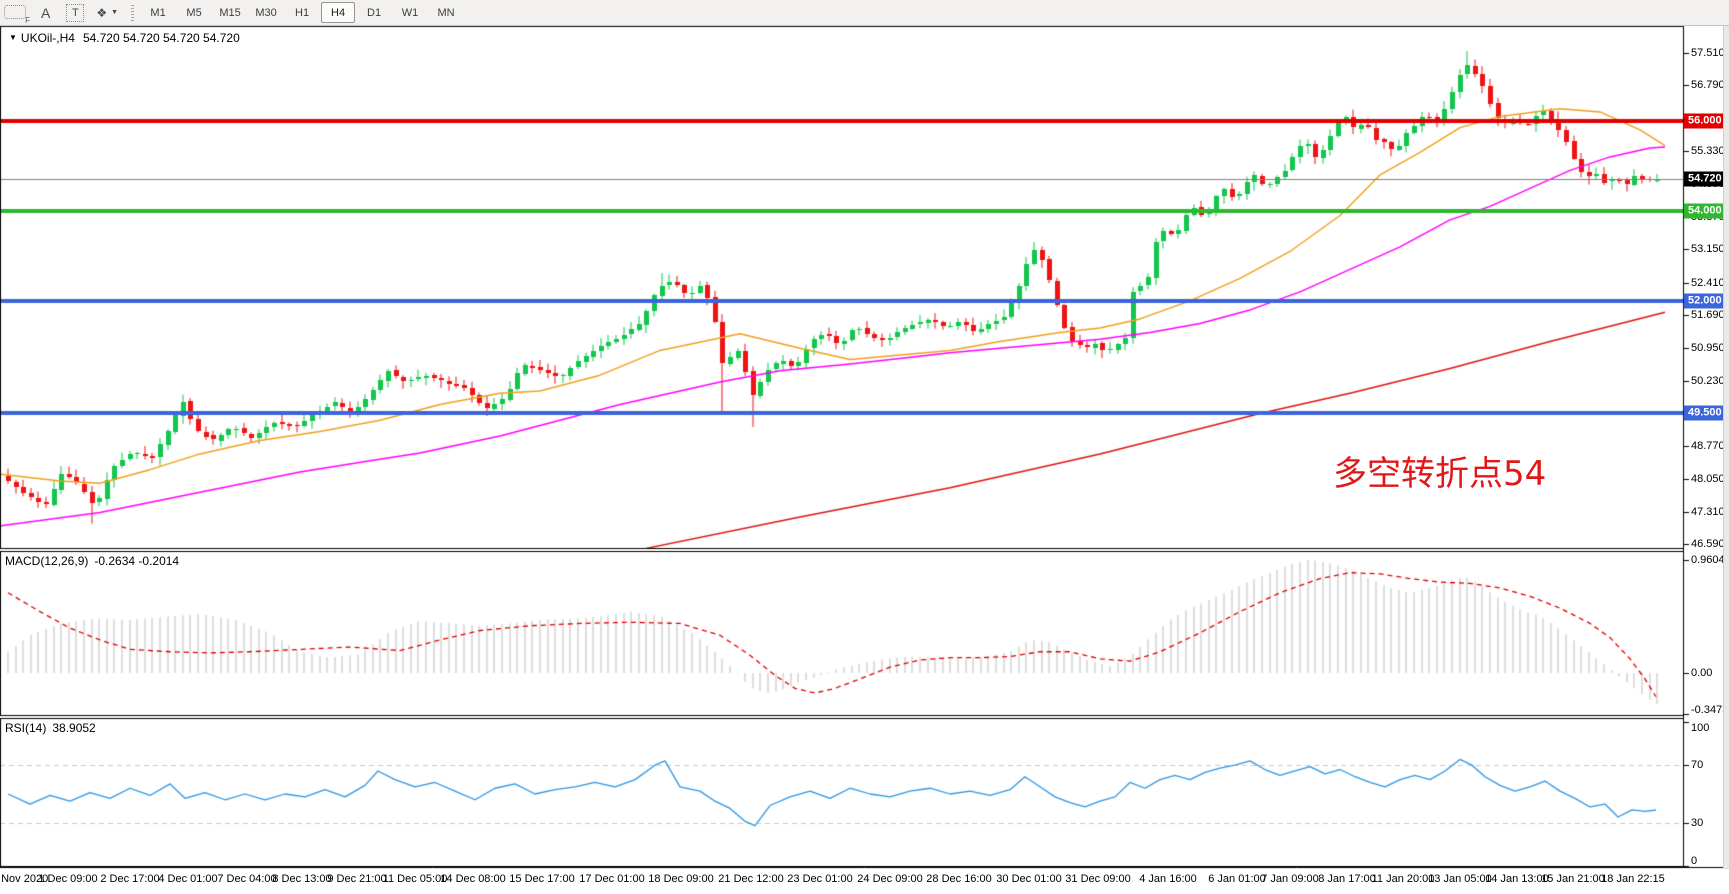 This screenshot has height=894, width=1729. I want to click on ohlc-values: 54.720 54.720 54.720 54.720, so click(161, 38).